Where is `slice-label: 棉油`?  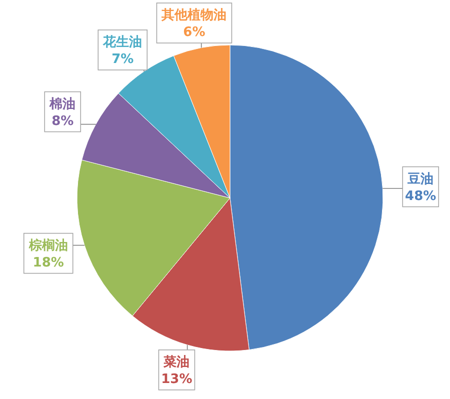
slice-label: 棉油 is located at coordinates (62, 104).